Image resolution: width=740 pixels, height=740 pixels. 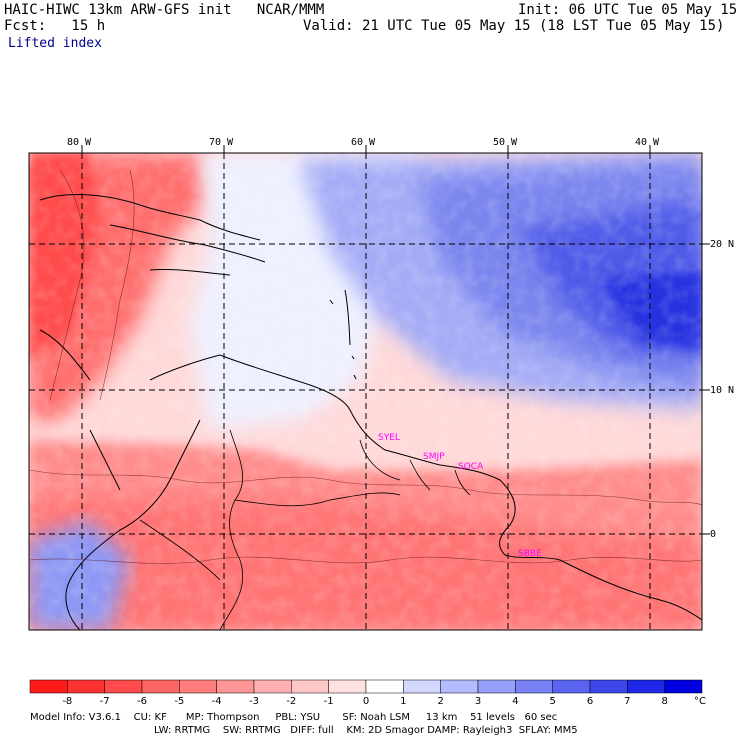 I want to click on colorbar-tick-label: -8, so click(x=67, y=701).